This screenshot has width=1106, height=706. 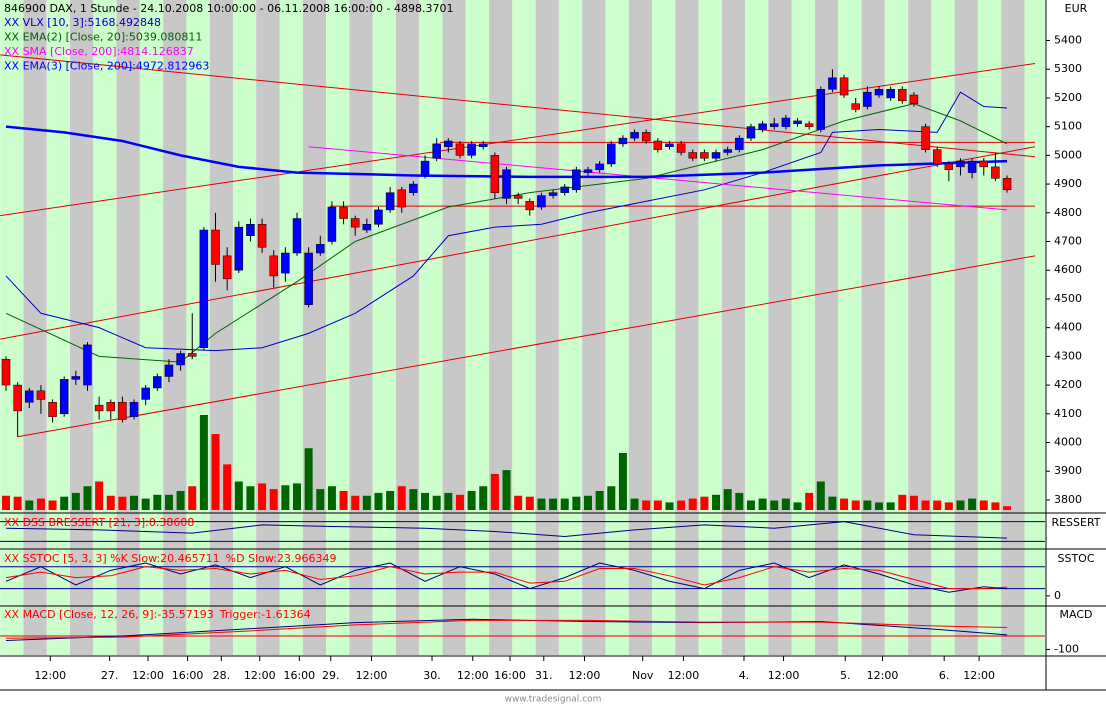 What do you see at coordinates (110, 675) in the screenshot?
I see `x-tick-label: 27.` at bounding box center [110, 675].